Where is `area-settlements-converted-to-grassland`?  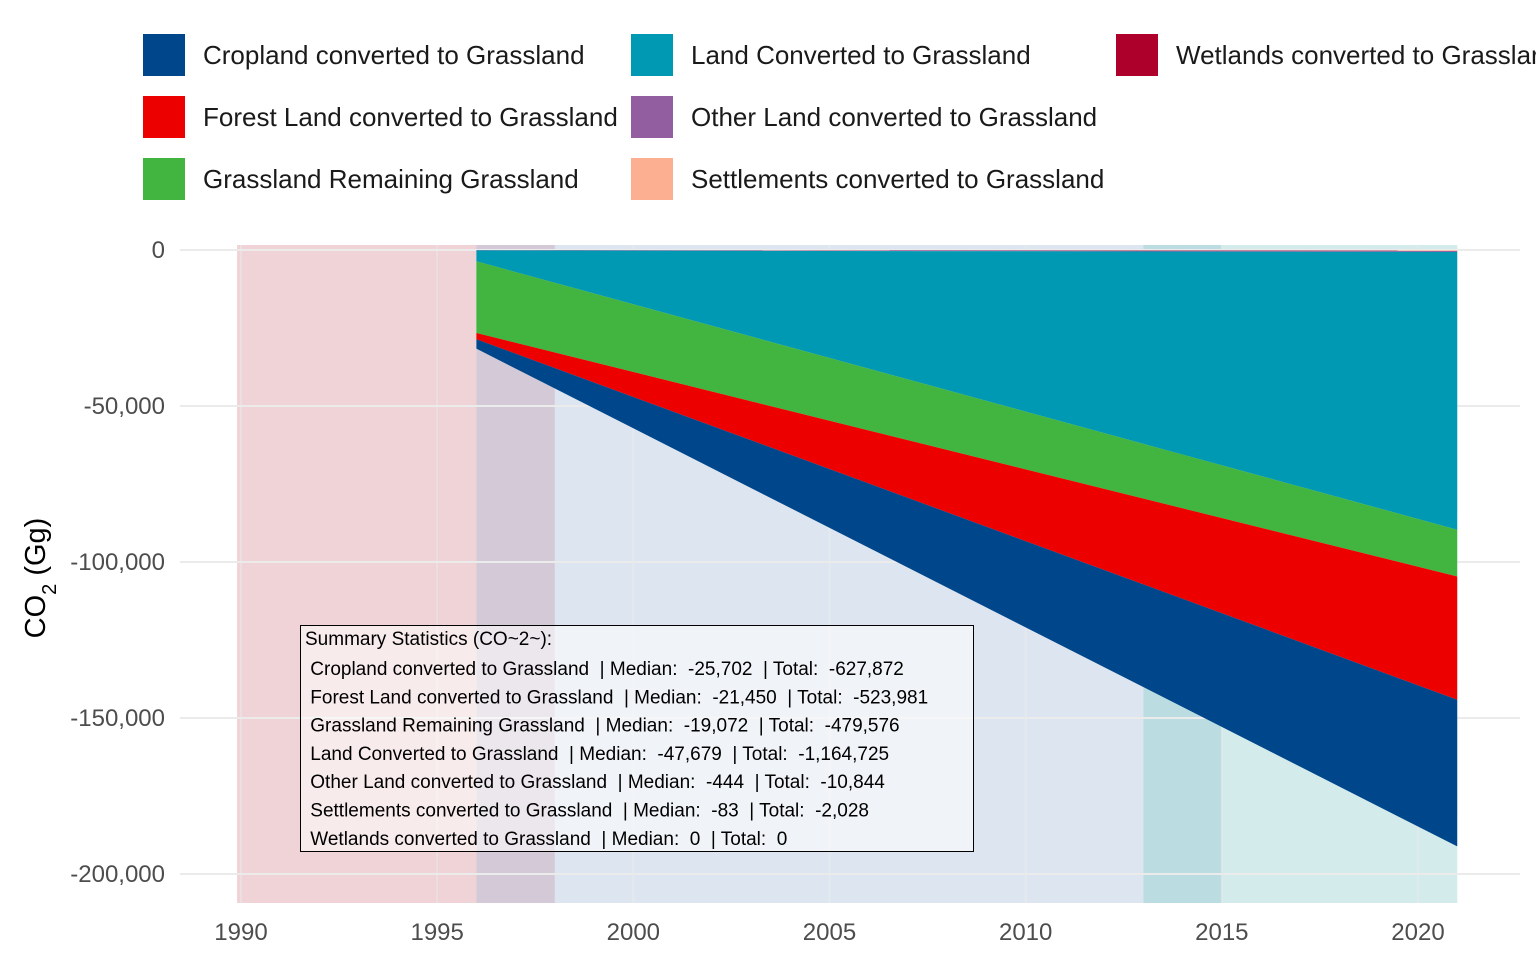
area-settlements-converted-to-grassland is located at coordinates (967, 250).